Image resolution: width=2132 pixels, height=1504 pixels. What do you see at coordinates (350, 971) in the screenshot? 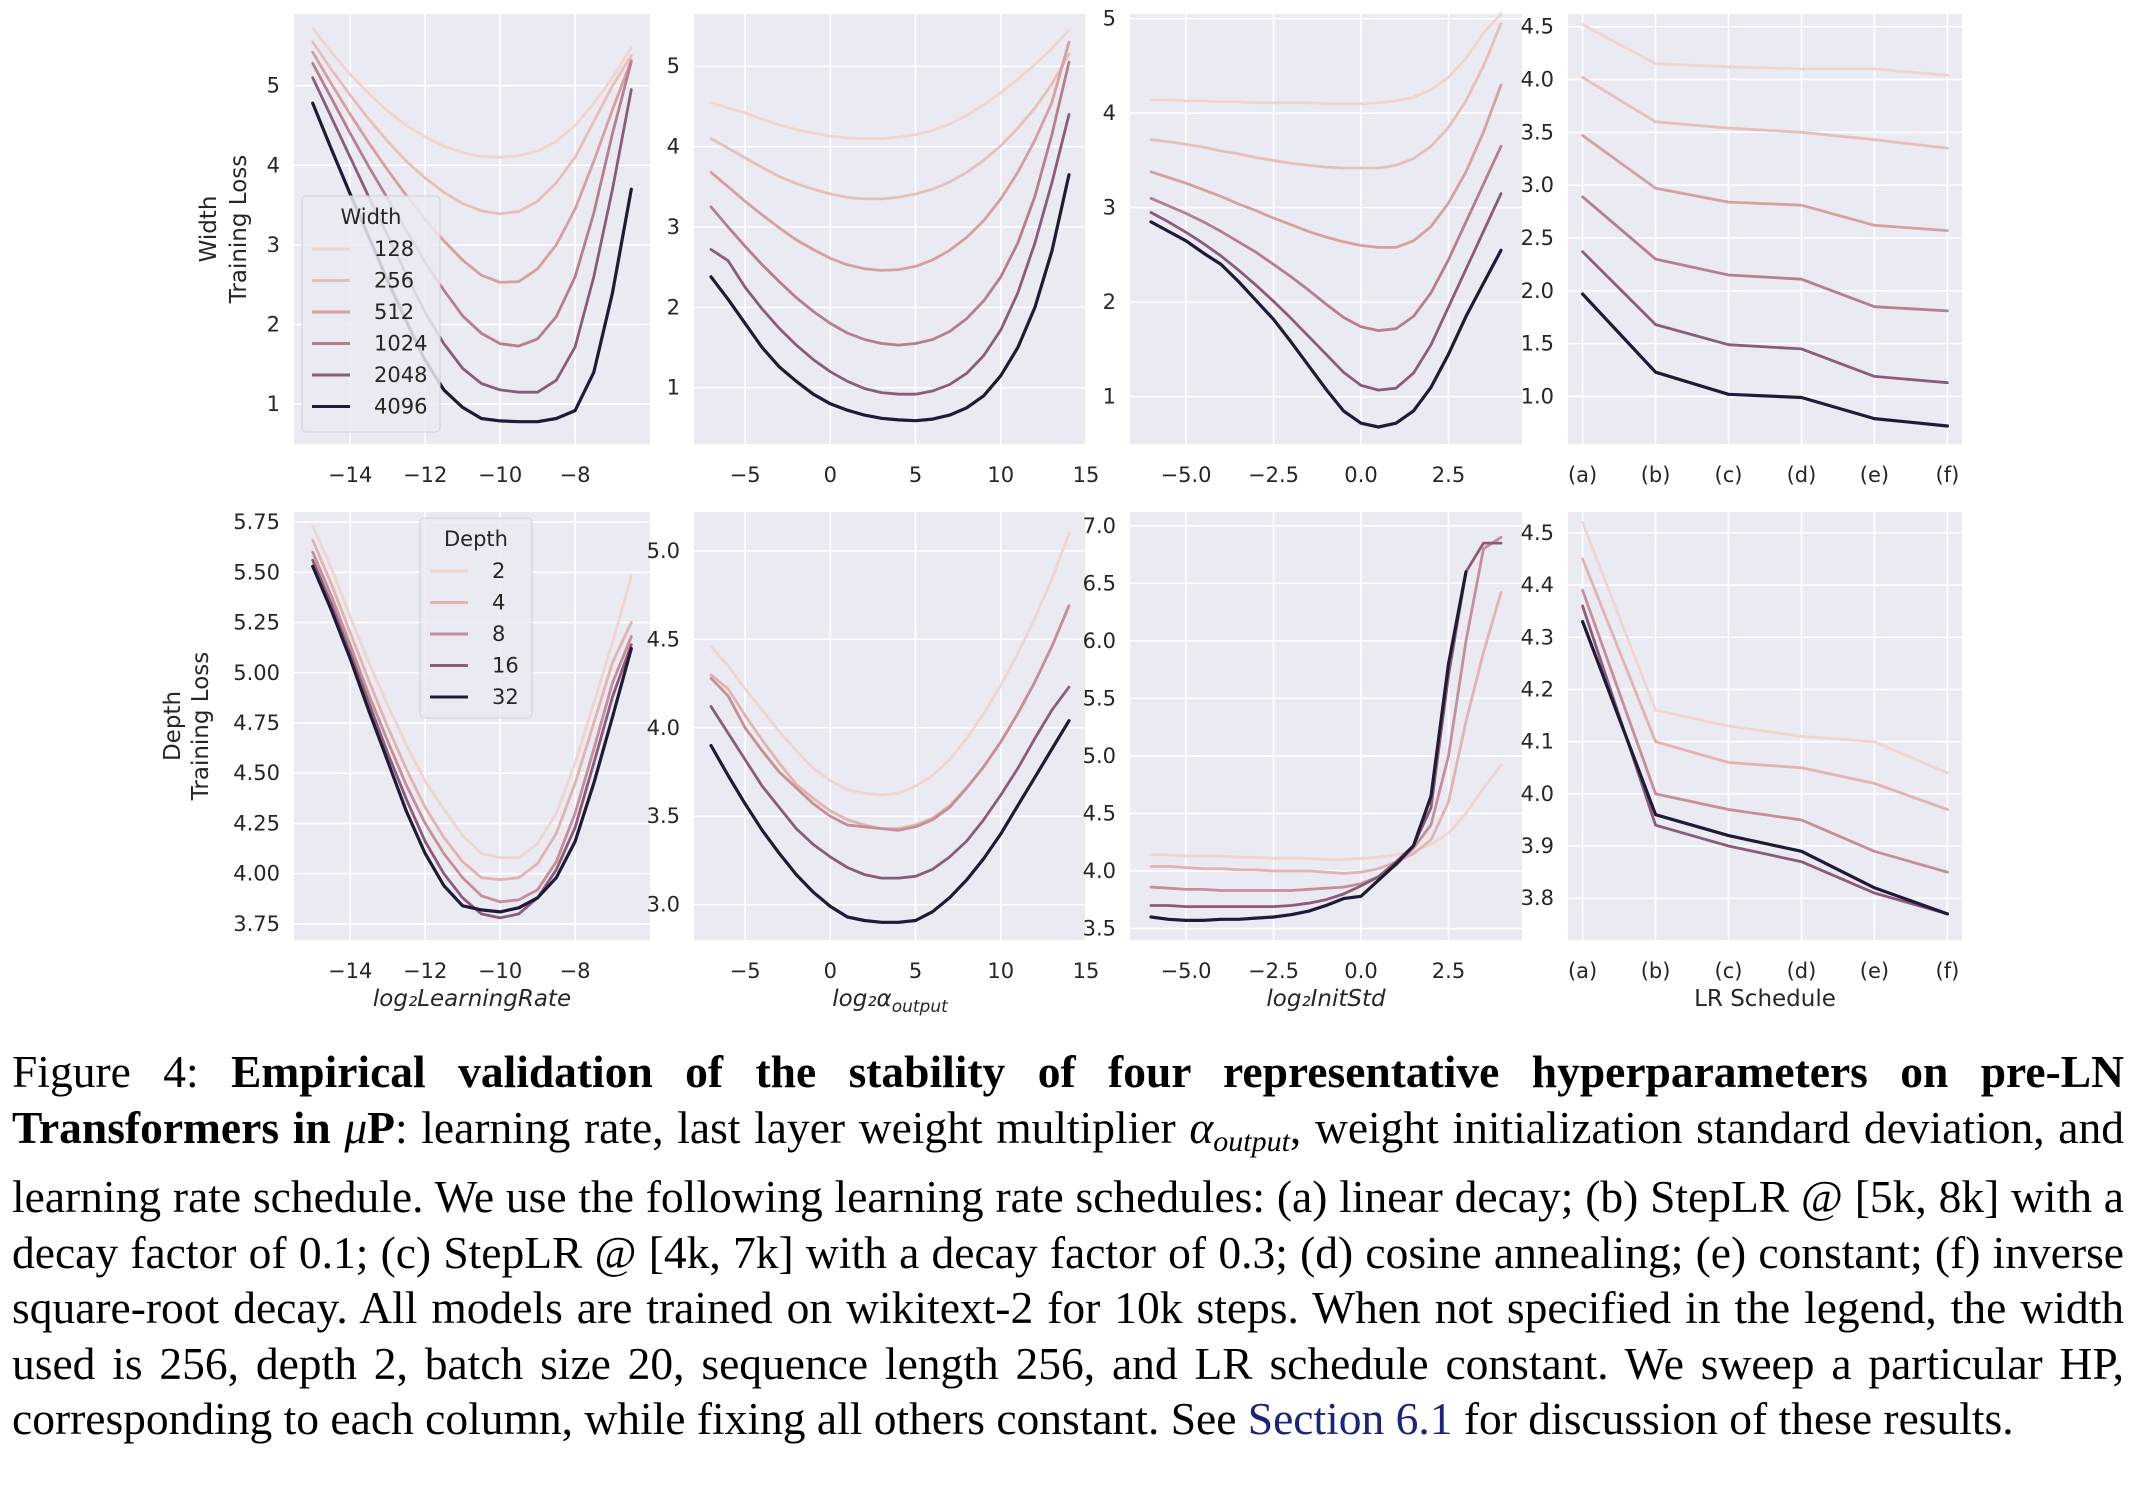
I see `x-tick-label: −14` at bounding box center [350, 971].